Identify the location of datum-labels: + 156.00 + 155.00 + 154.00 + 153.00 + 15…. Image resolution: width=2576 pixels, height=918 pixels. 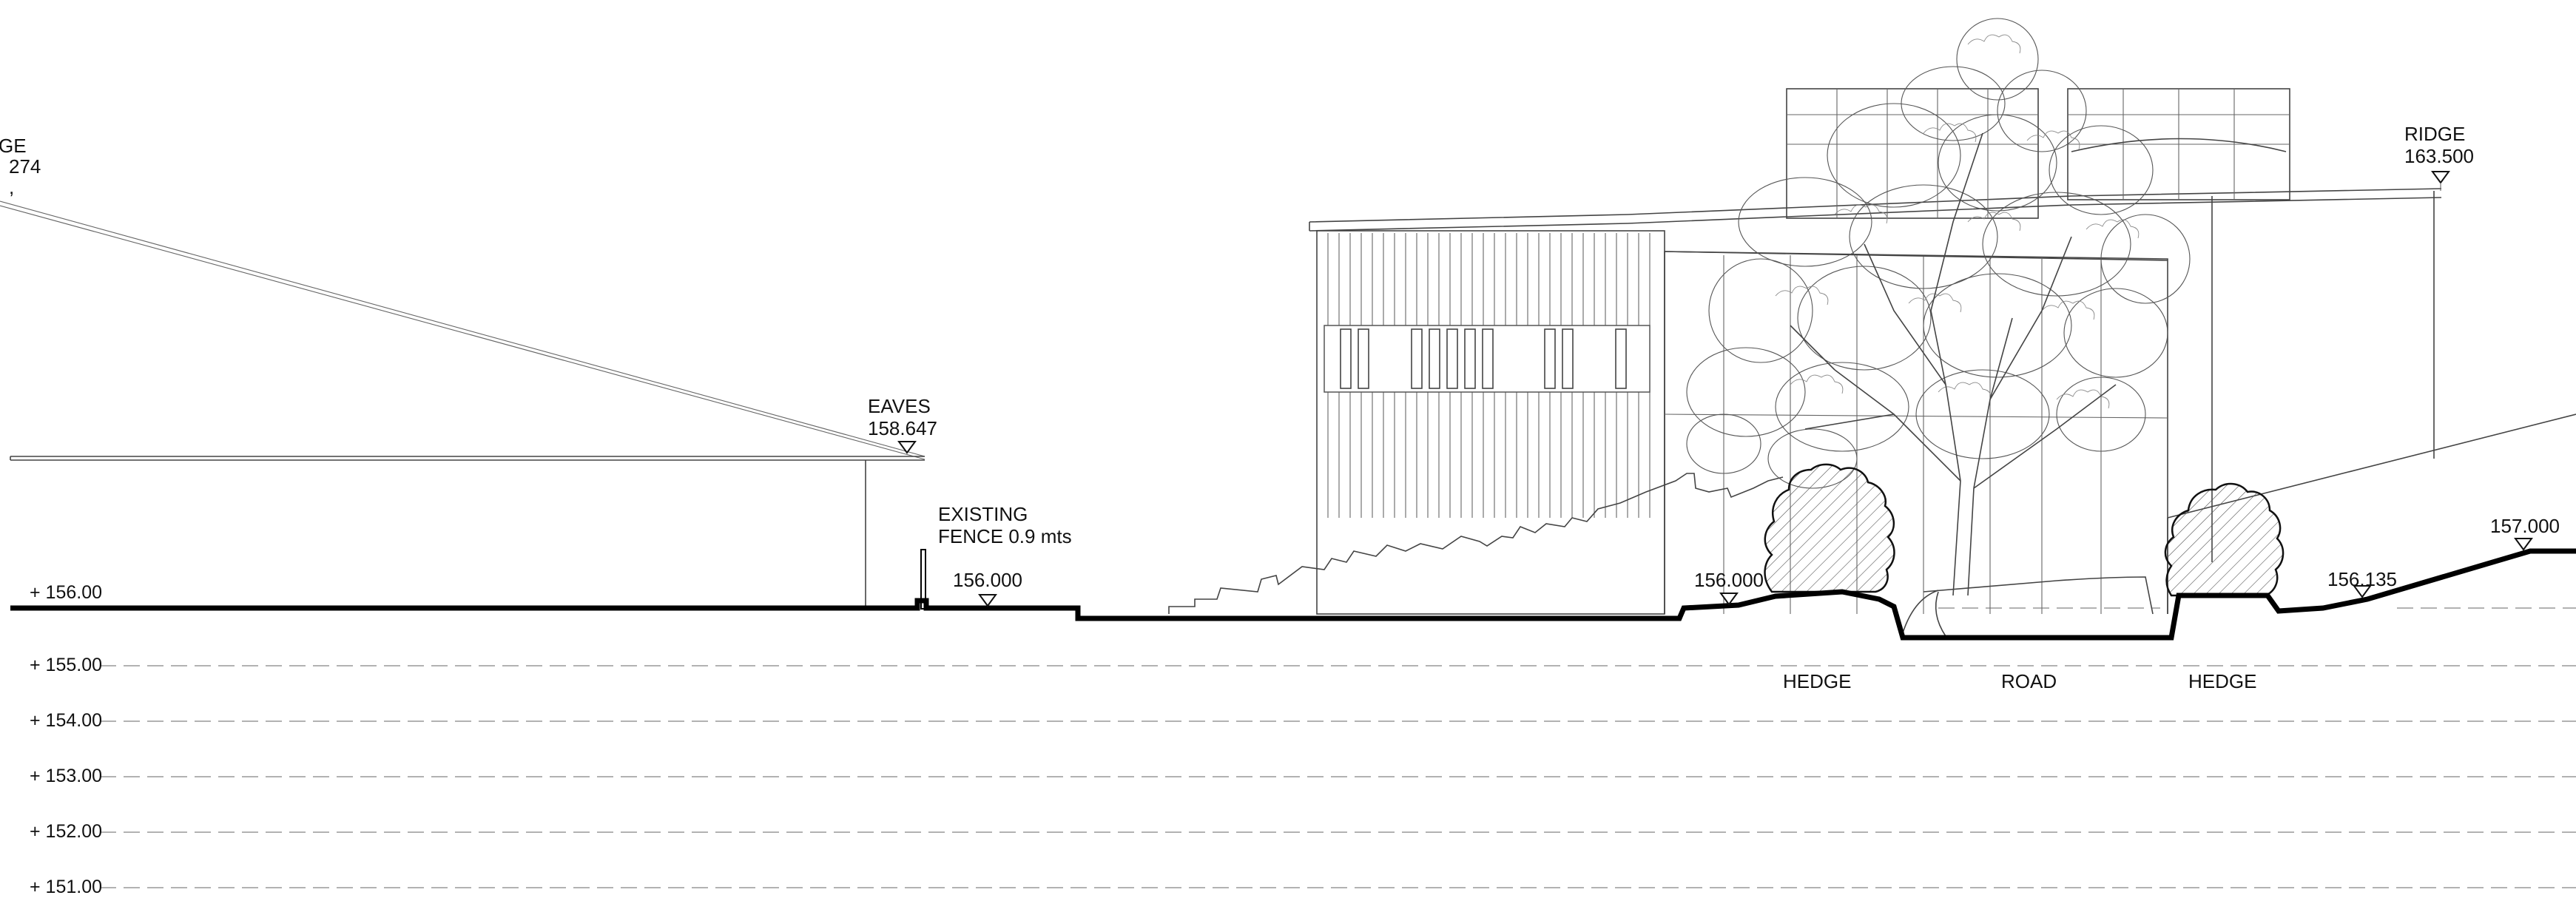
(66, 739).